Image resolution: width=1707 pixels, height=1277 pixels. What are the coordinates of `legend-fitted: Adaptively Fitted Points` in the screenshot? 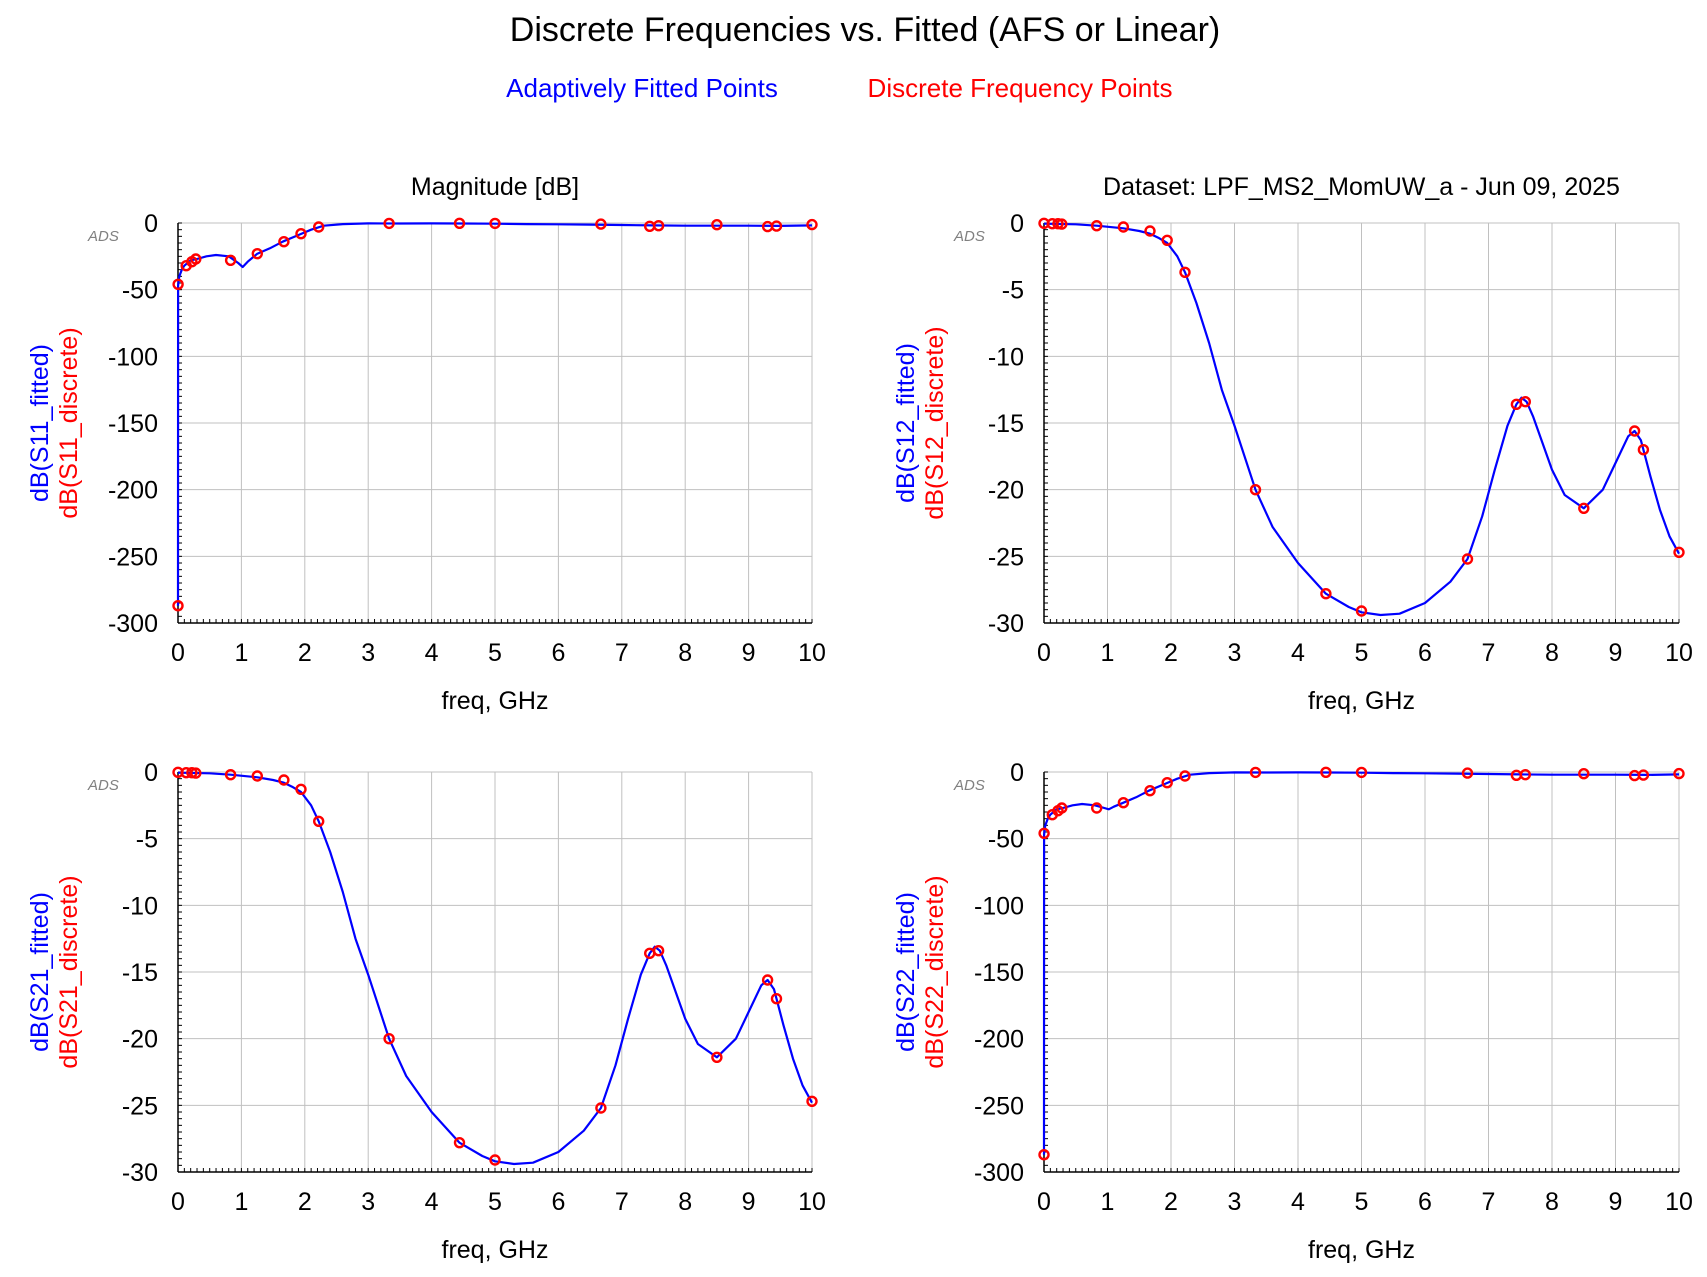 It's located at (642, 88).